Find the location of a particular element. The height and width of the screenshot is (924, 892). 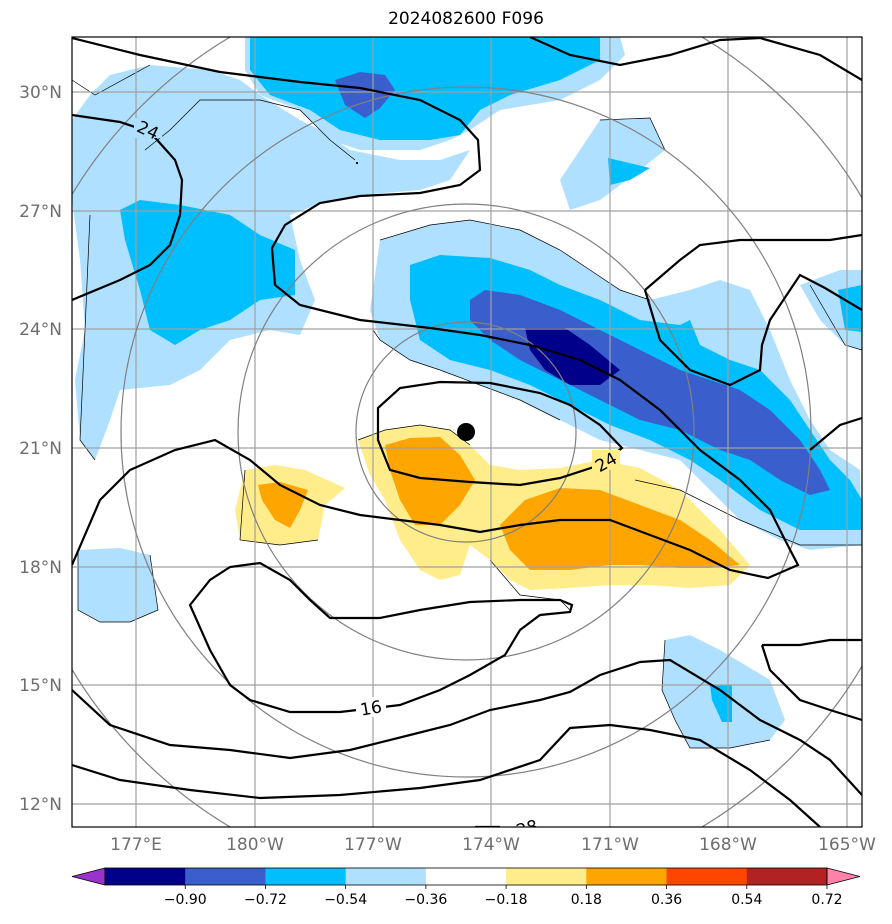

lat-label: 12°N is located at coordinates (40, 805).